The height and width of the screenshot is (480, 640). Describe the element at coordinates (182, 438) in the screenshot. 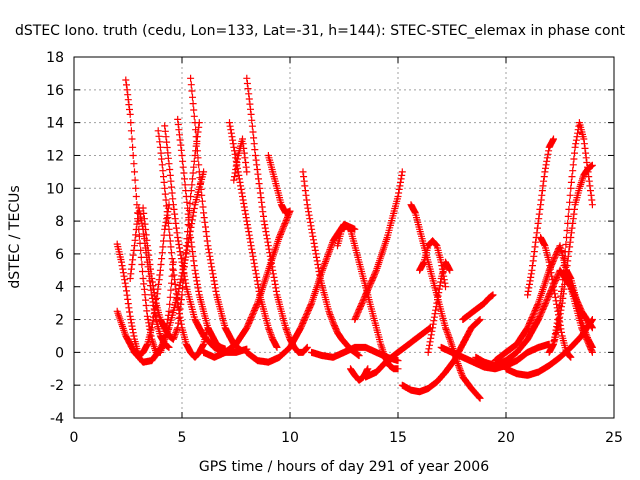

I see `x-tick-label: 5` at that location.